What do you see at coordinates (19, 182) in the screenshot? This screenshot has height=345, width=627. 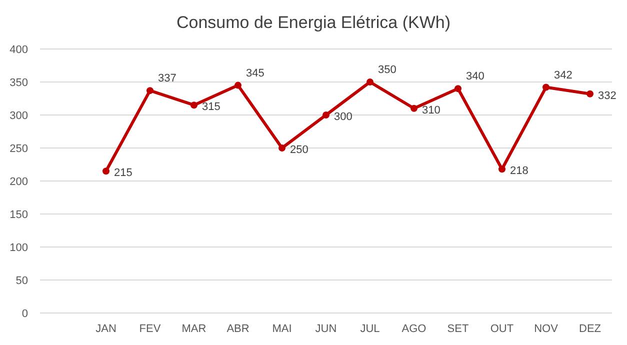 I see `y-tick-label: 200` at bounding box center [19, 182].